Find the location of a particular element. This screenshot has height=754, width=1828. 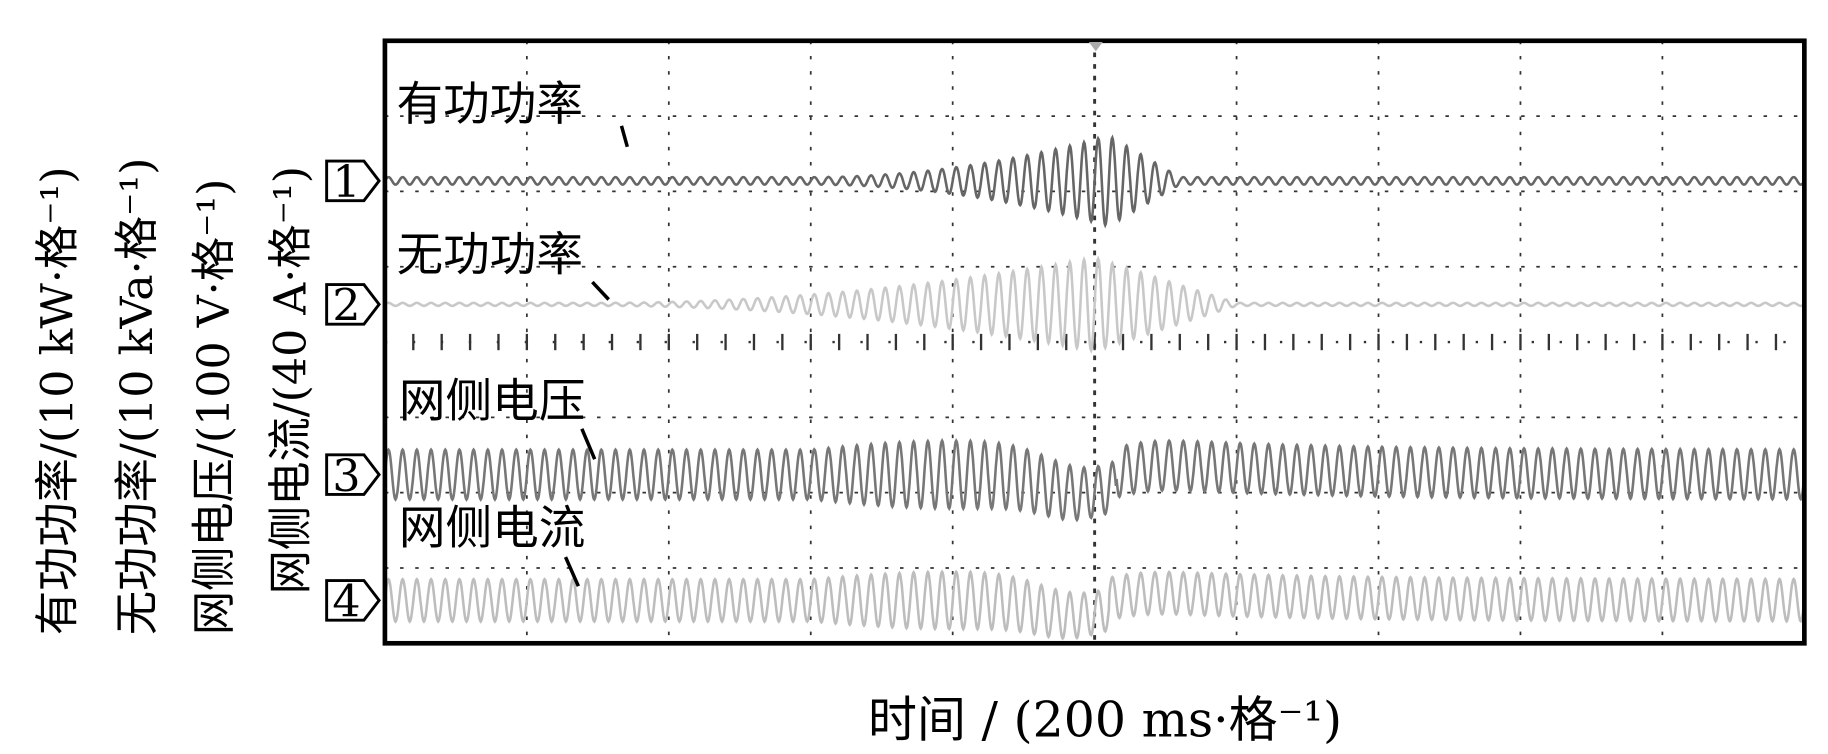

trace-label-3: 网侧电压 is located at coordinates (492, 401).